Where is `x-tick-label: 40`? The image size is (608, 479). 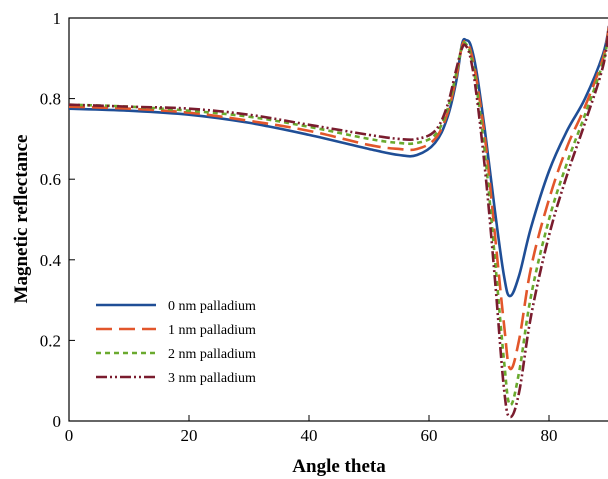 x-tick-label: 40 is located at coordinates (309, 435).